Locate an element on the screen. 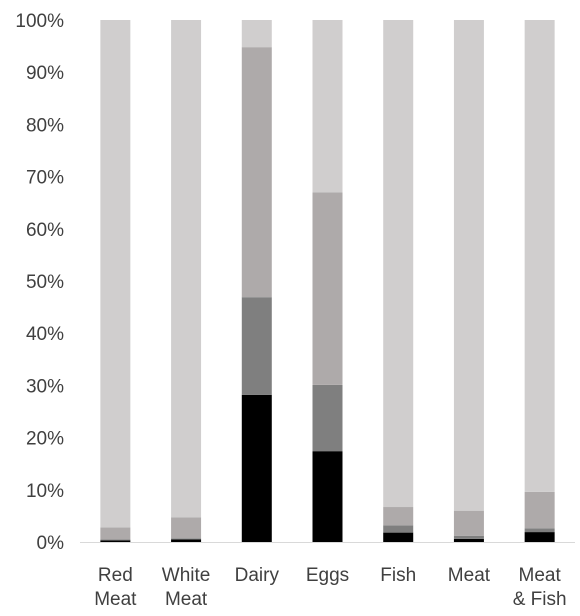  y-tick-label: 20% is located at coordinates (45, 439).